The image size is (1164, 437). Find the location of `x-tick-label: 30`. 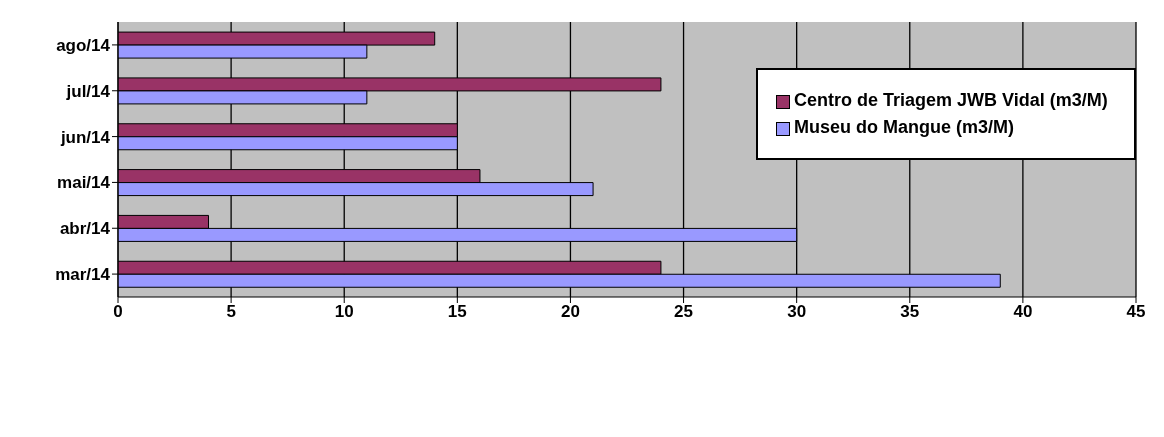

x-tick-label: 30 is located at coordinates (797, 312).